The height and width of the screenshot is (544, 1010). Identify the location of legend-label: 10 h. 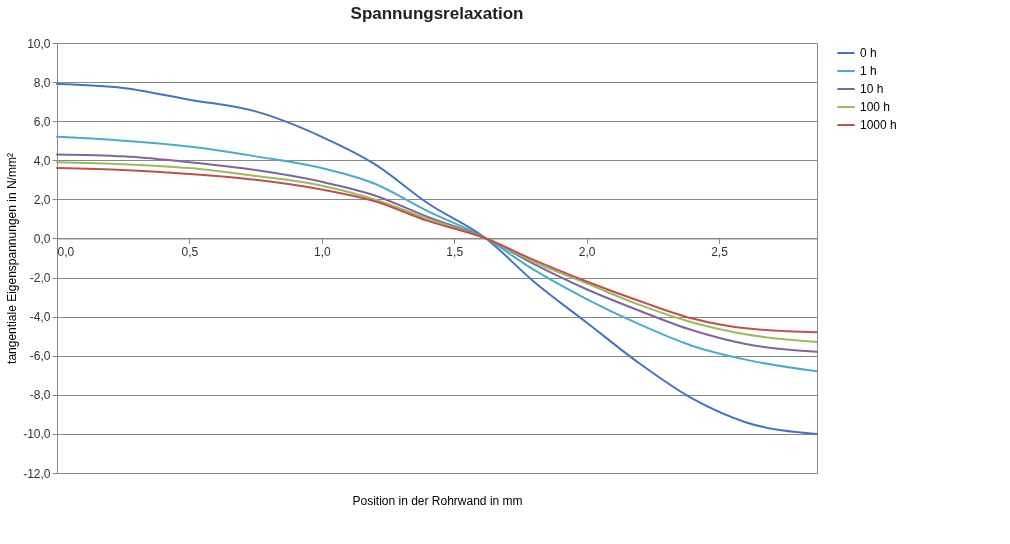
(872, 89).